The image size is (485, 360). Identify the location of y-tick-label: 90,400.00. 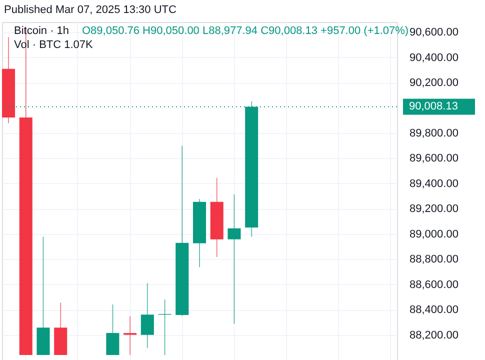
(434, 58).